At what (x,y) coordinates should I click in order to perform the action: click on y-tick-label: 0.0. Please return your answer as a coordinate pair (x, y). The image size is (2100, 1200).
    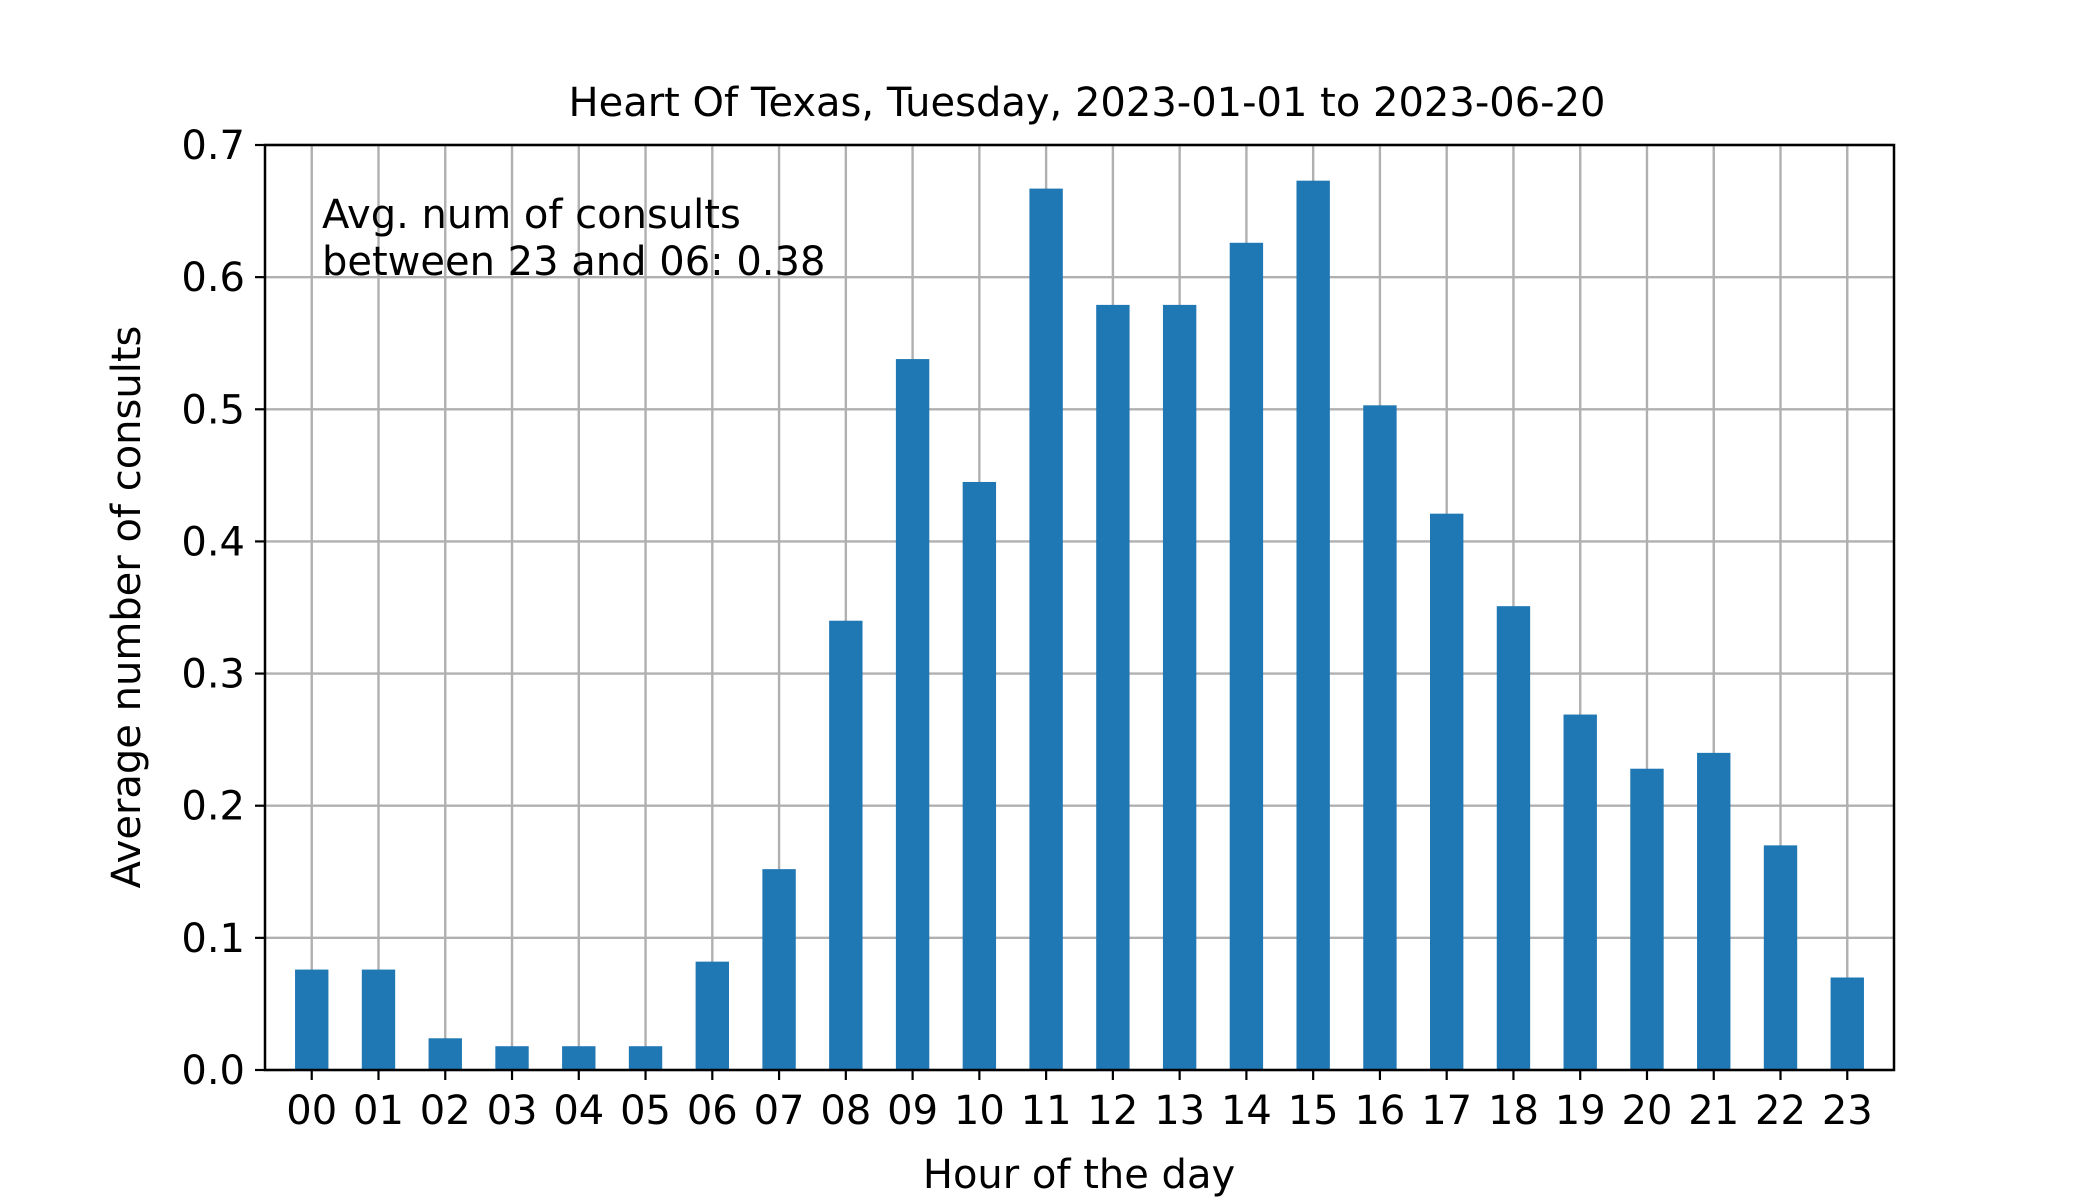
    Looking at the image, I should click on (213, 1071).